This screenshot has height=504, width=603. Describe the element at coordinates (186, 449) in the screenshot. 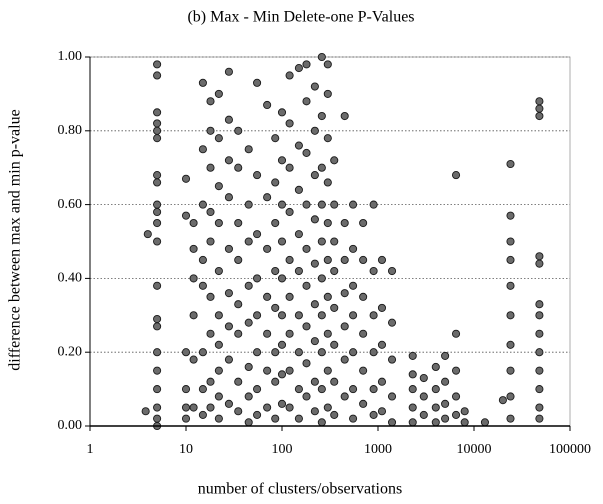

I see `x-tick-label: 10` at that location.